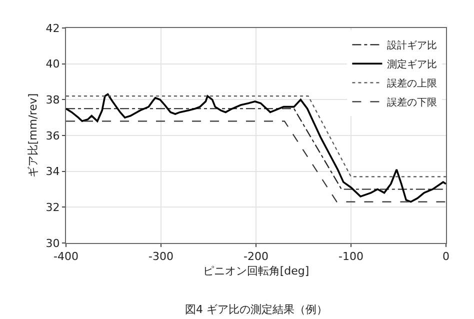 The image size is (474, 319). Describe the element at coordinates (412, 102) in the screenshot. I see `legend-label: 誤差の下限` at that location.